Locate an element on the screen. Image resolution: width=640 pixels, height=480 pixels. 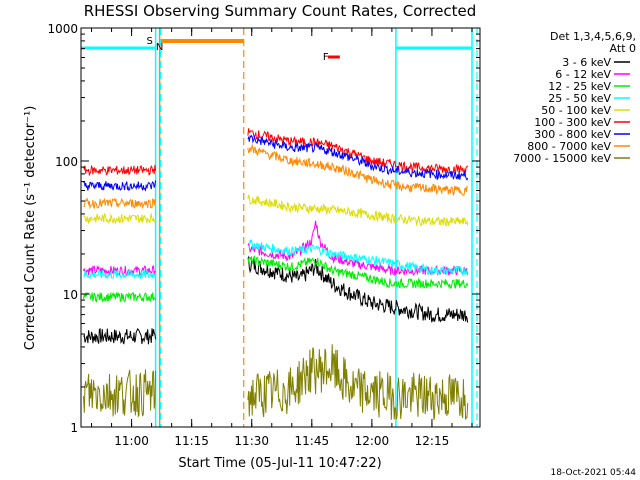
legend-label: 100 - 300 keV is located at coordinates (572, 122).